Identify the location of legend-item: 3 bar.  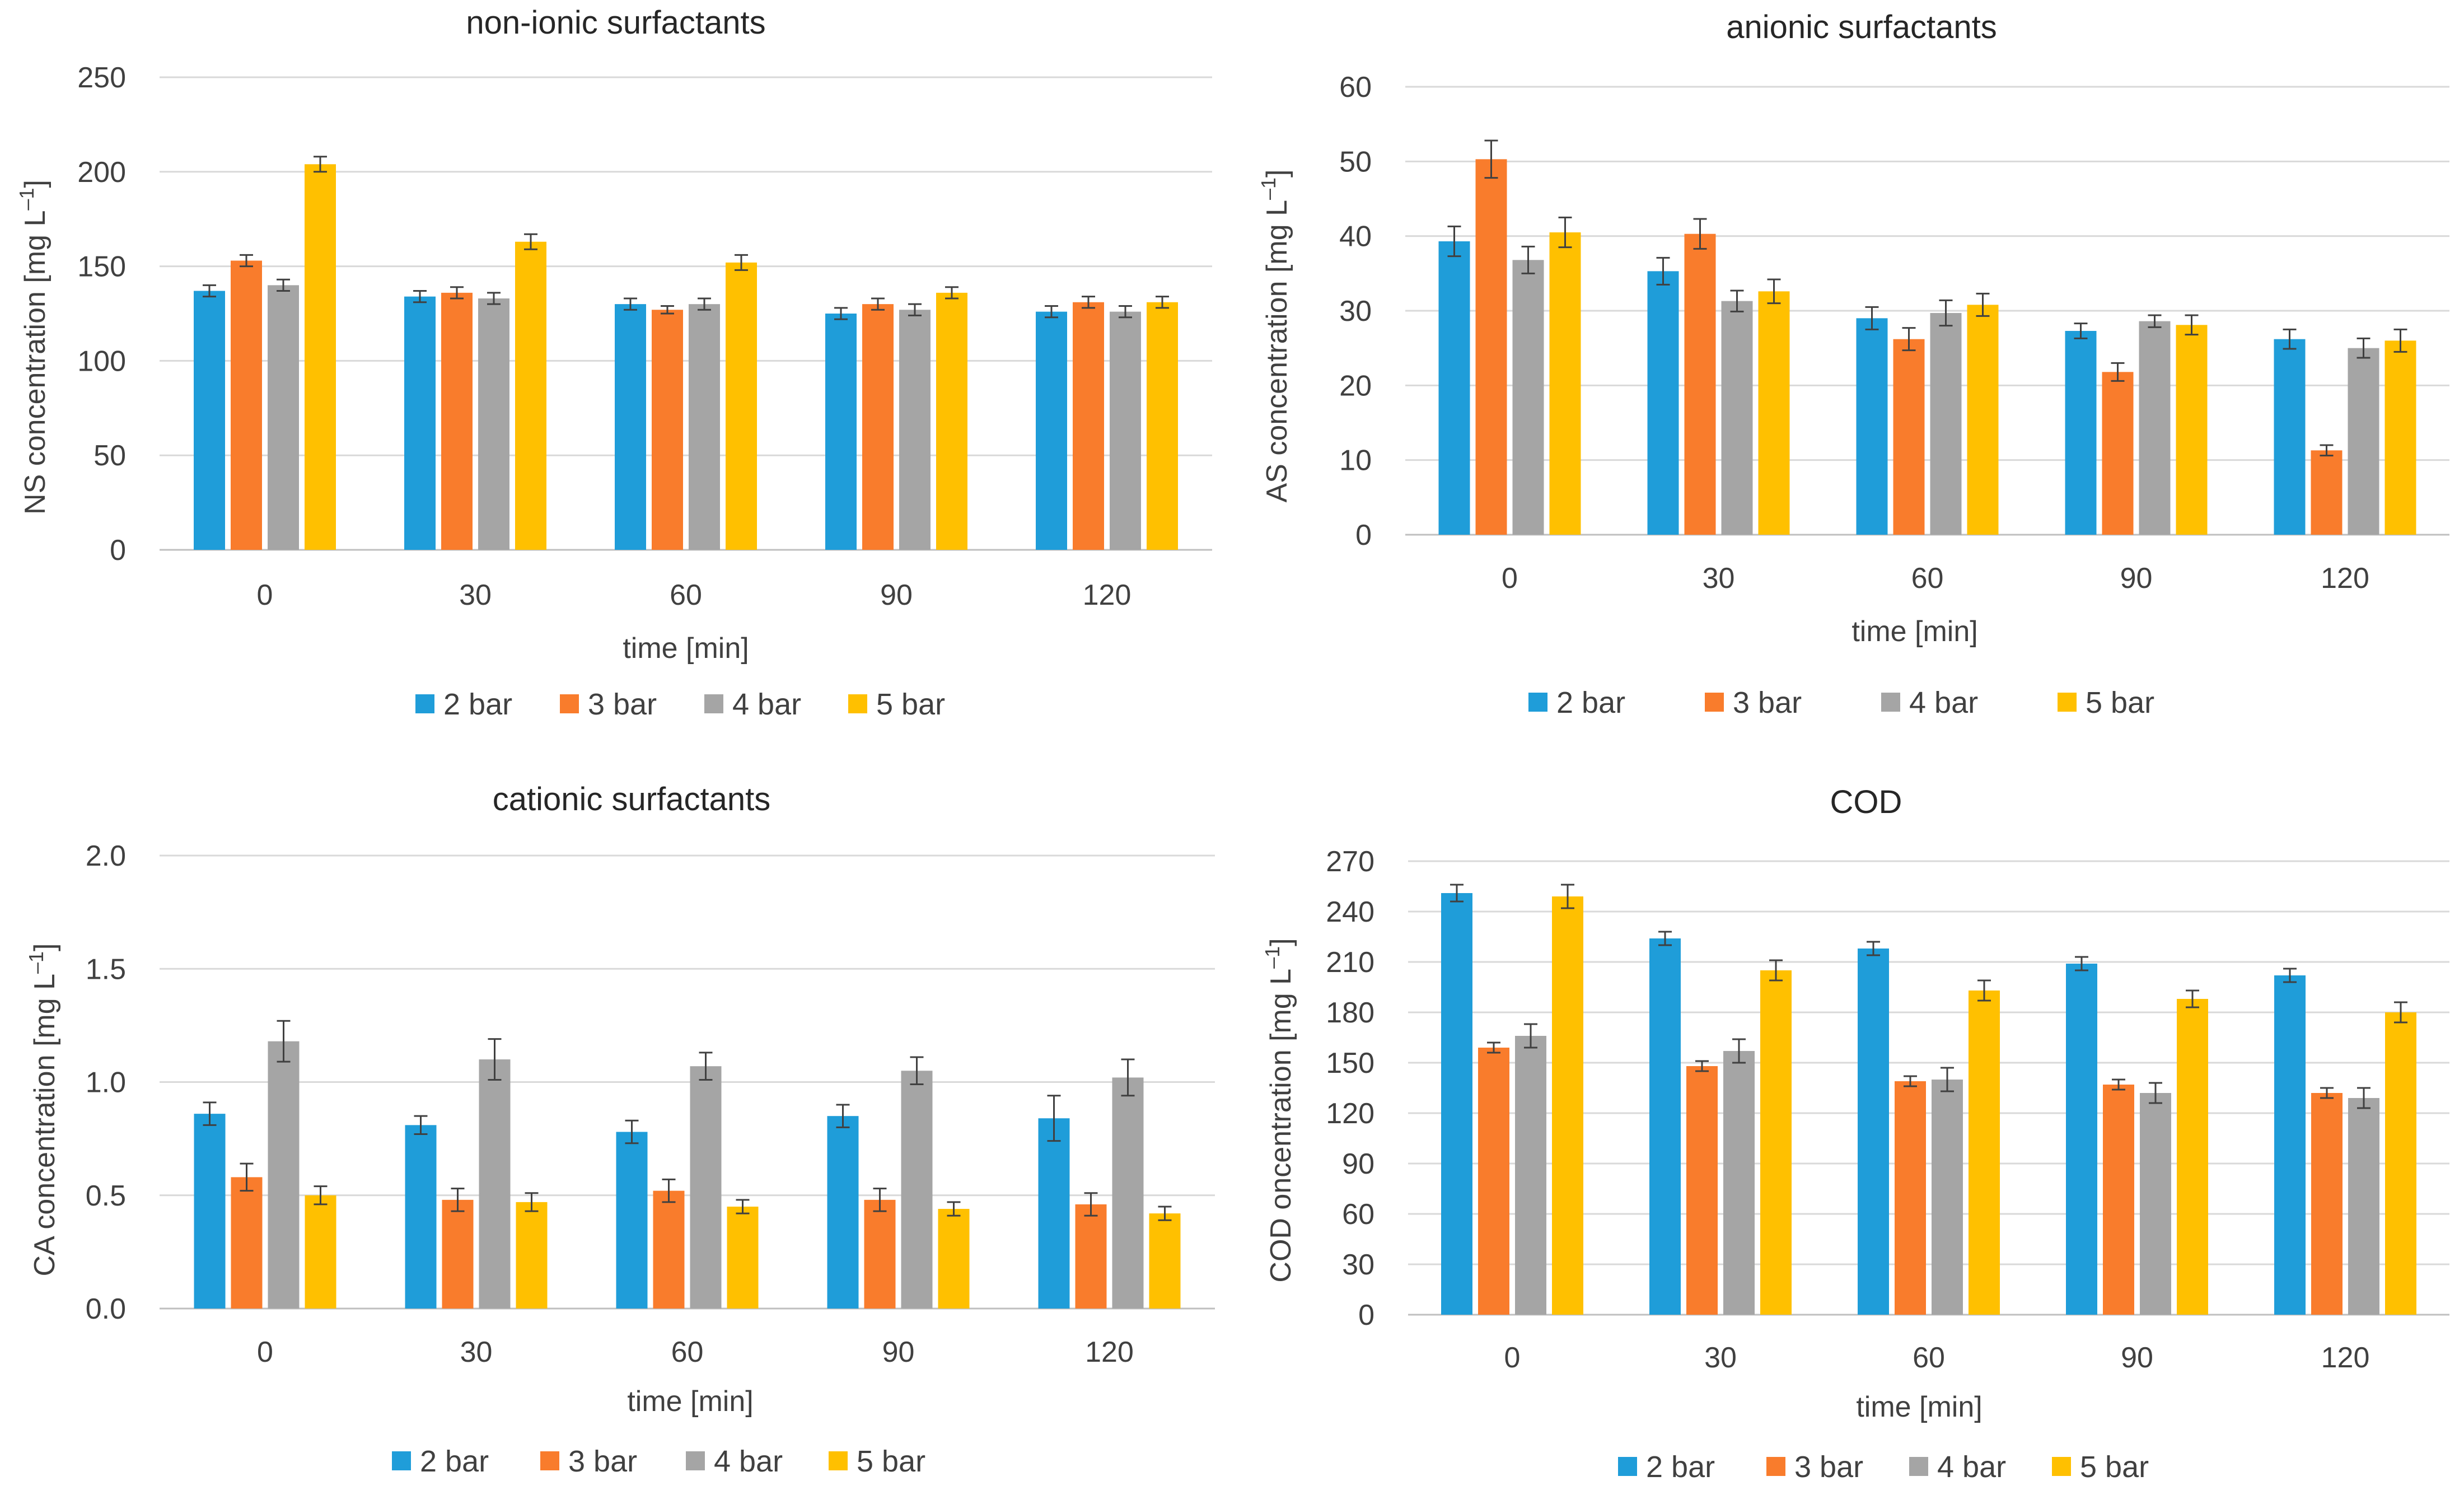
(608, 705).